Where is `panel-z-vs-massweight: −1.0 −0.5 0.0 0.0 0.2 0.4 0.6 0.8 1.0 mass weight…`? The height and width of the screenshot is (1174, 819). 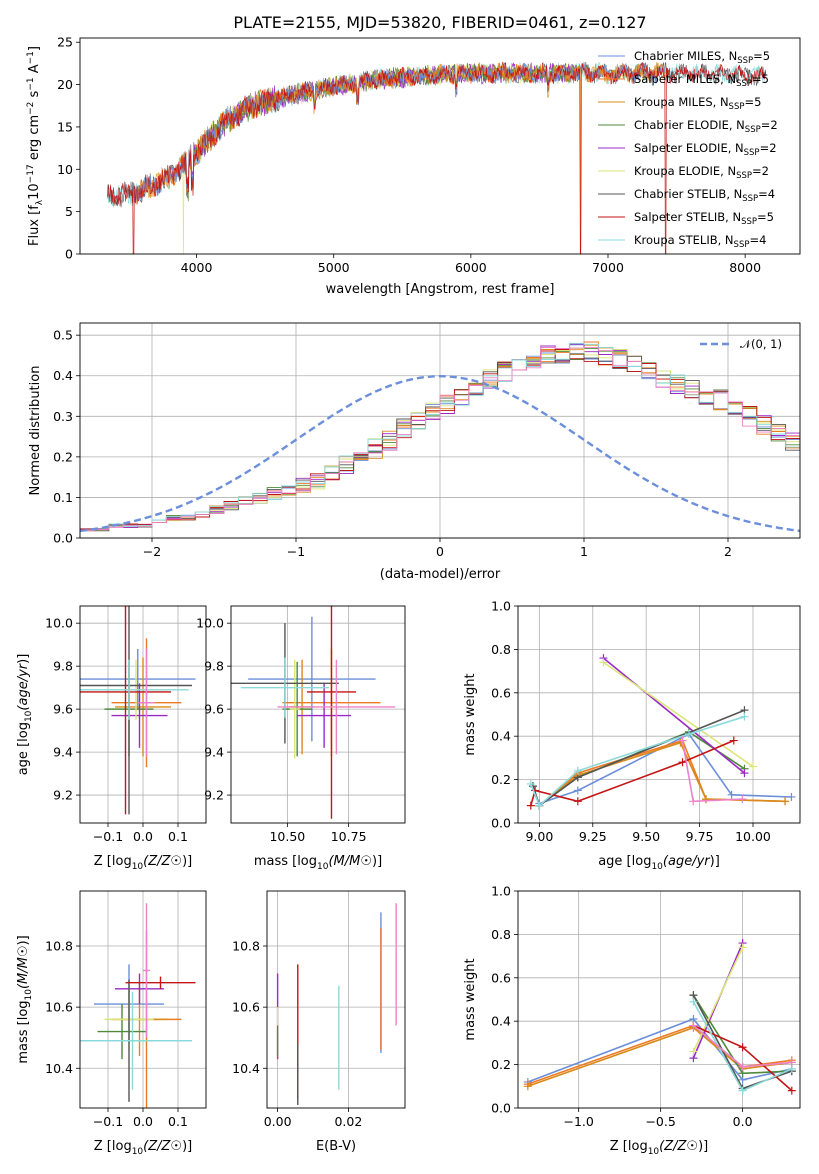
panel-z-vs-massweight: −1.0 −0.5 0.0 0.0 0.2 0.4 0.6 0.8 1.0 mass weight… is located at coordinates (632, 1020).